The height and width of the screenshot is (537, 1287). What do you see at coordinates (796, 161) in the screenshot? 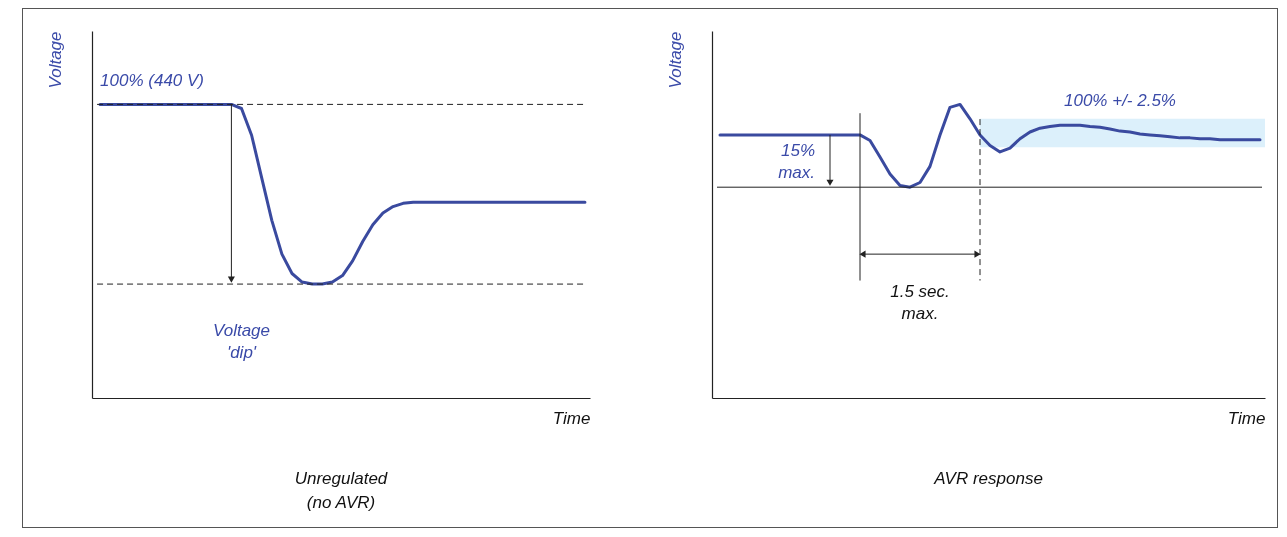
I see `annotation: 15% max.` at bounding box center [796, 161].